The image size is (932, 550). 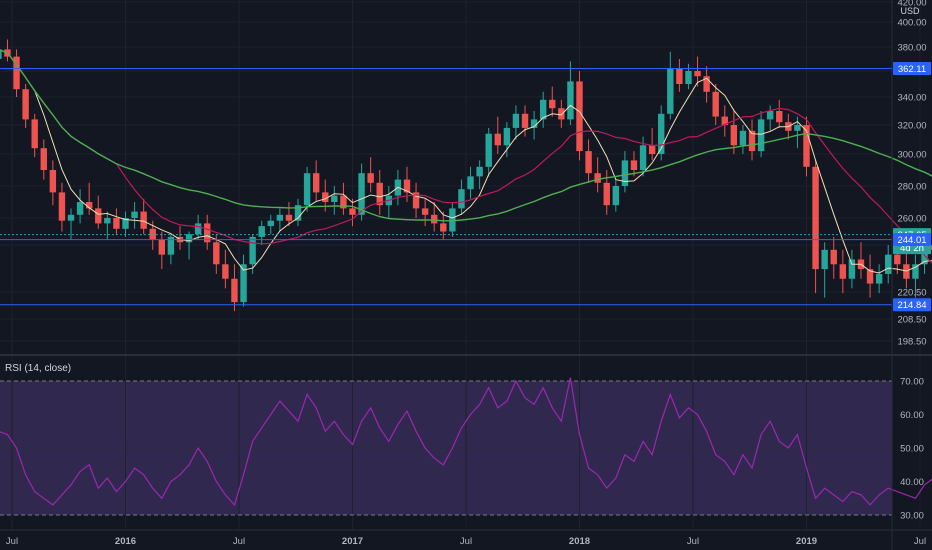 What do you see at coordinates (579, 541) in the screenshot?
I see `time-tick-label: 2018` at bounding box center [579, 541].